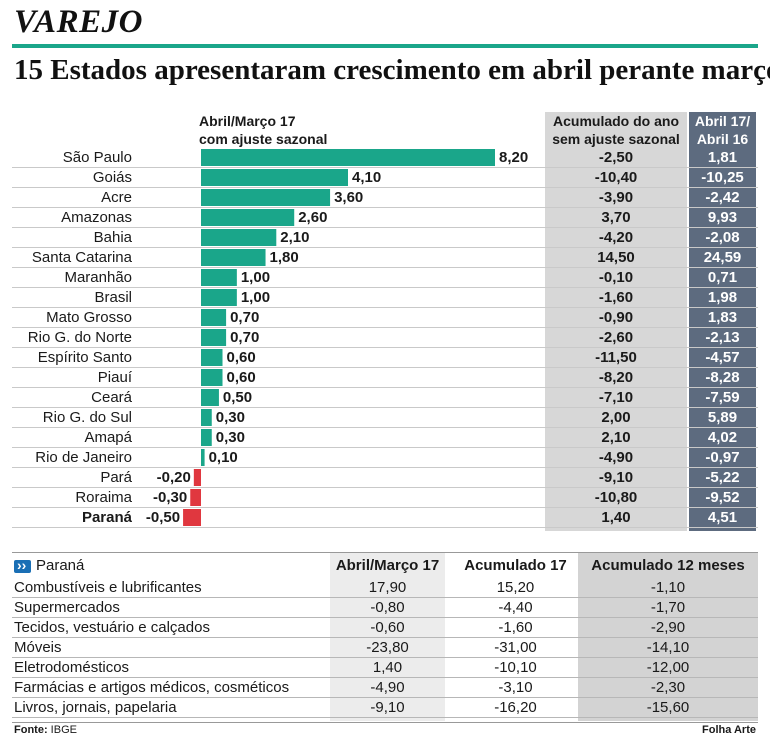 This screenshot has height=738, width=770. Describe the element at coordinates (87, 417) in the screenshot. I see `state-name: Rio G. do Sul` at that location.